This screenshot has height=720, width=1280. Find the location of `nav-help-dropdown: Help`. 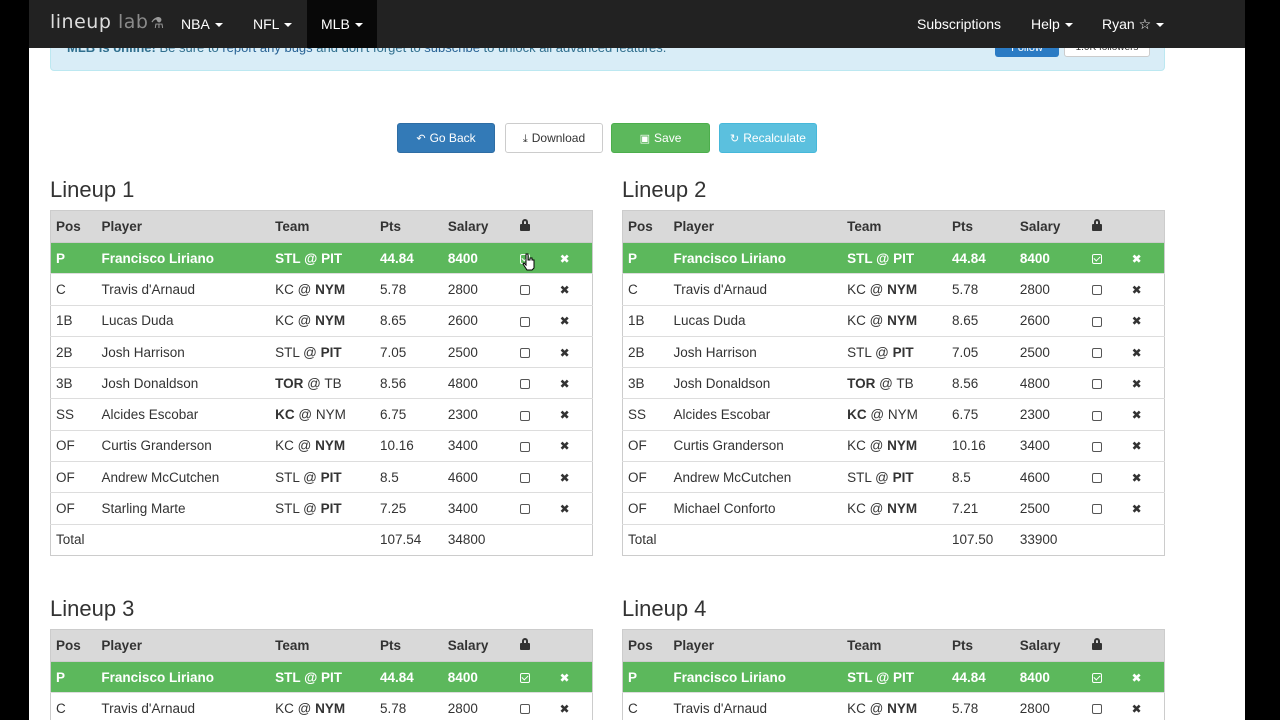

nav-help-dropdown: Help is located at coordinates (1052, 24).